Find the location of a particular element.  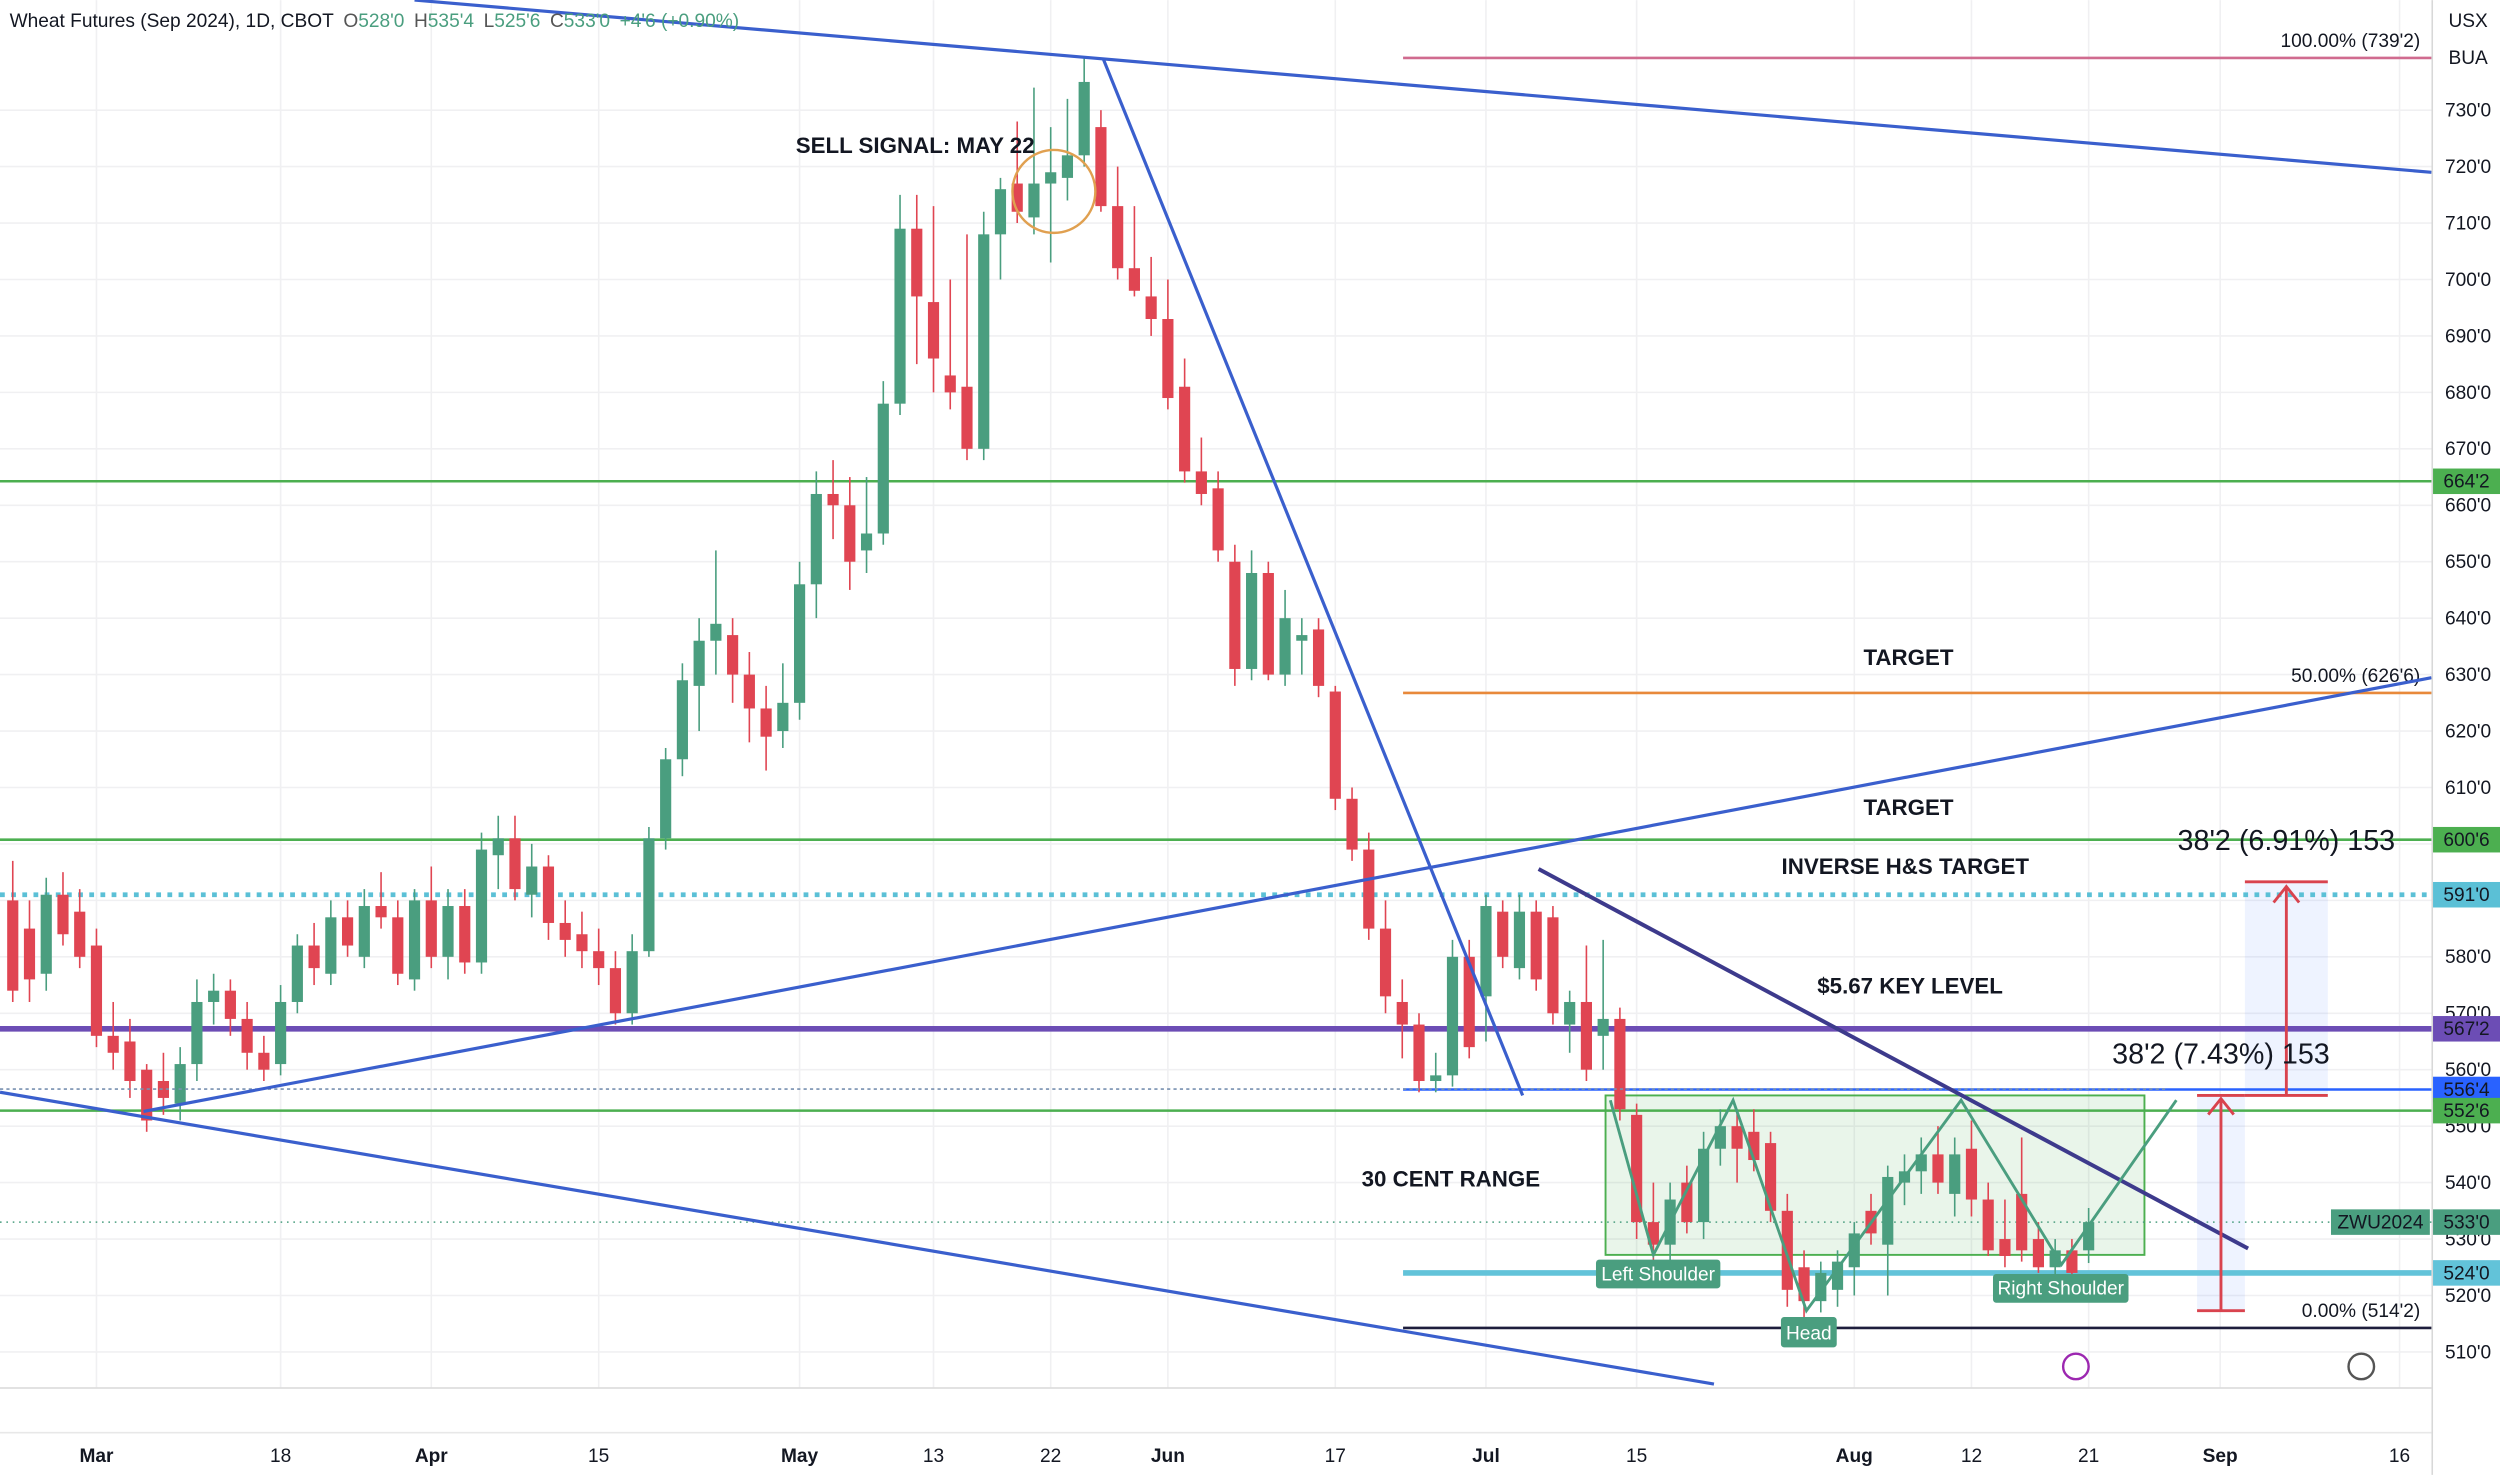

y-tick-label: 510'0 is located at coordinates (2468, 1352).